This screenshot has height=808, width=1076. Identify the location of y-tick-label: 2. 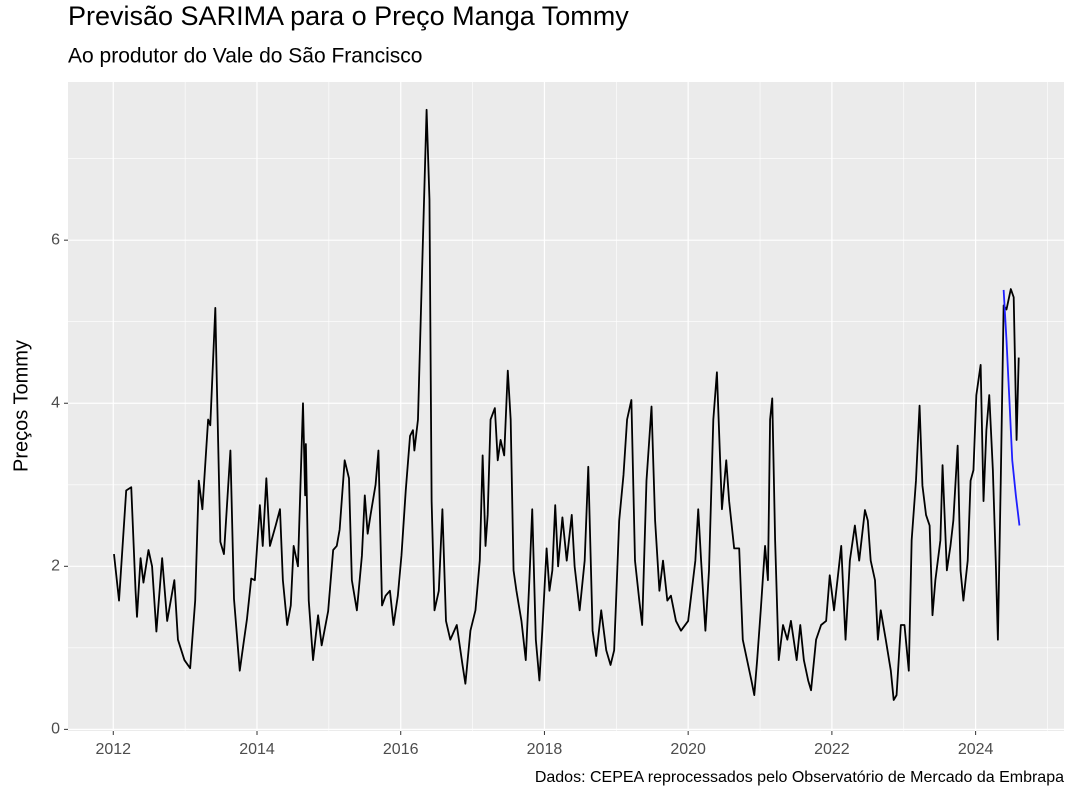
(55, 566).